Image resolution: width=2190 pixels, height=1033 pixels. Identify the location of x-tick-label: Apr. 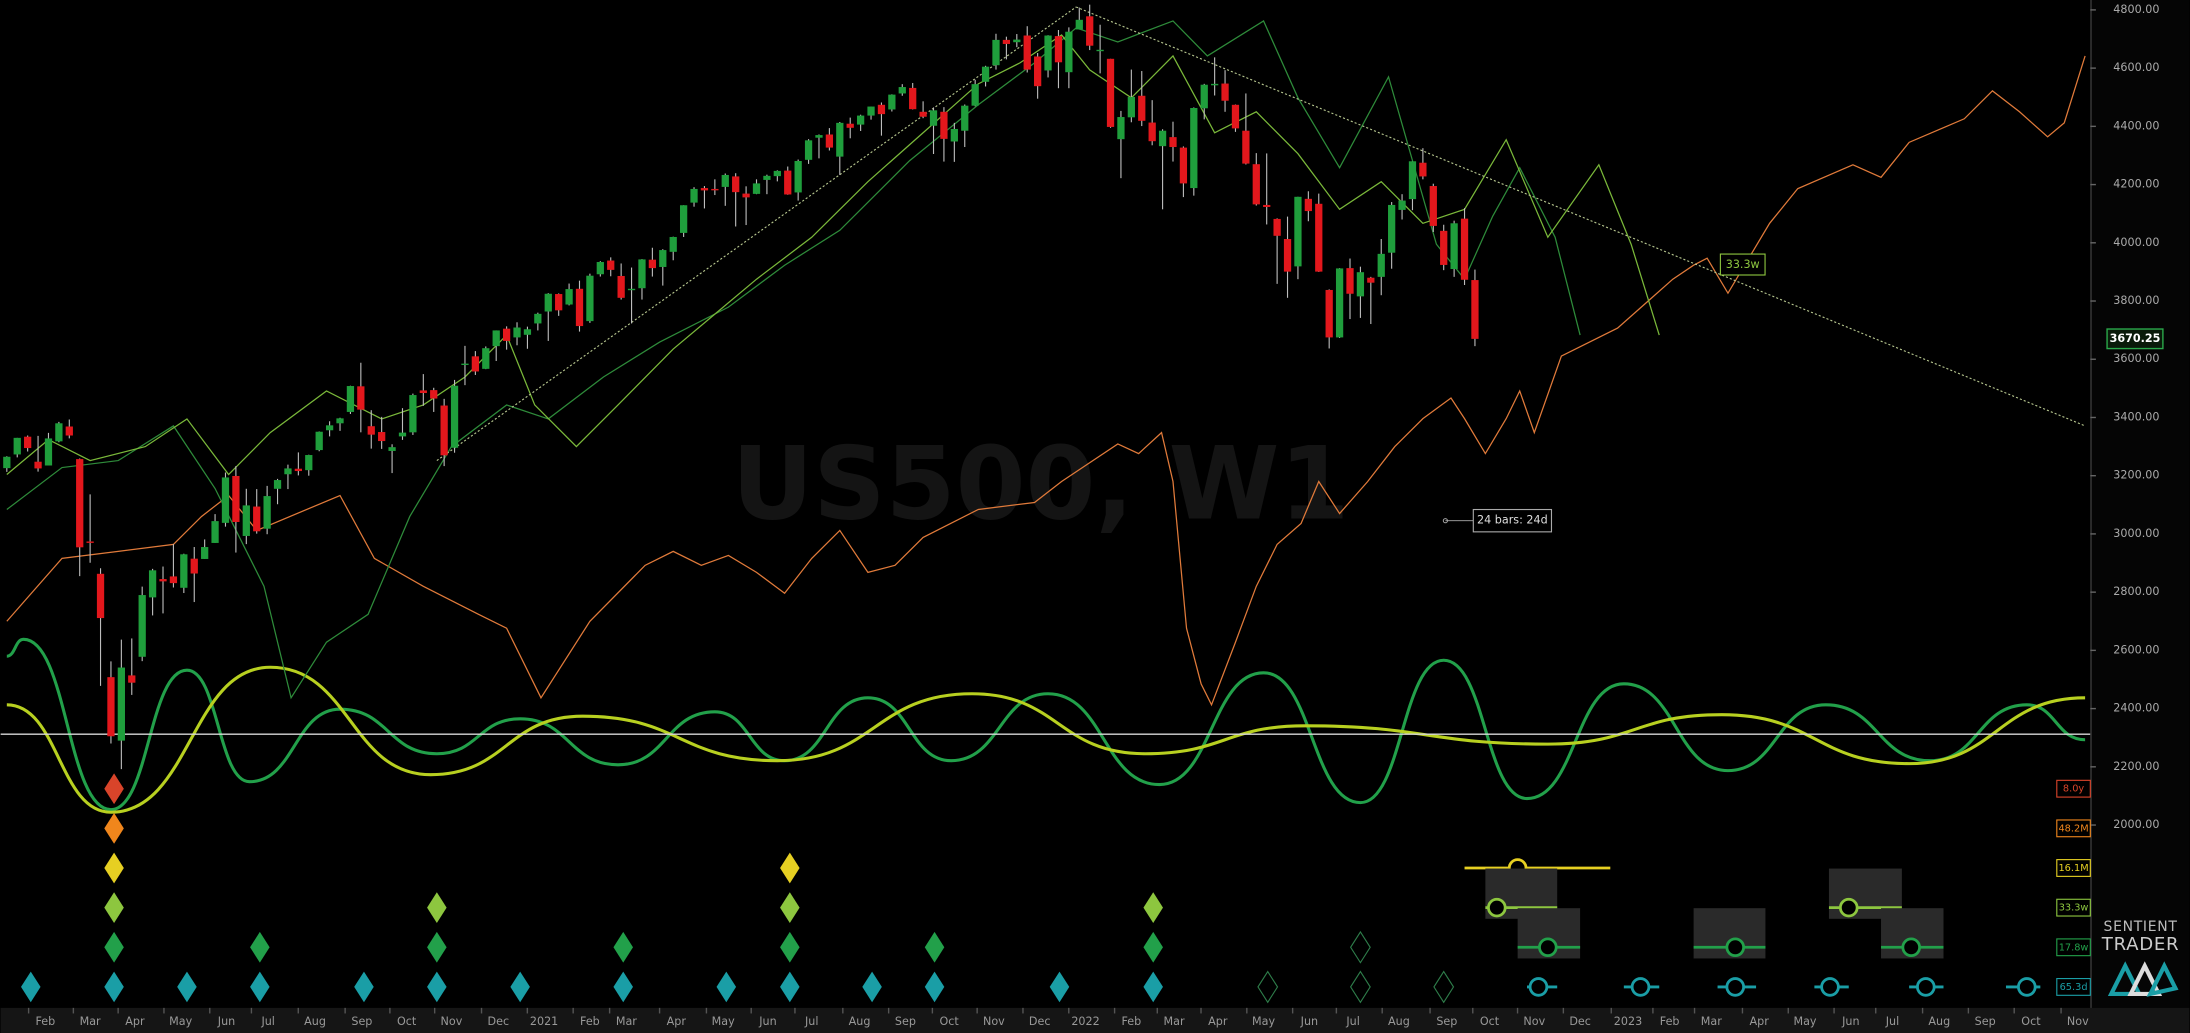
(1760, 1021).